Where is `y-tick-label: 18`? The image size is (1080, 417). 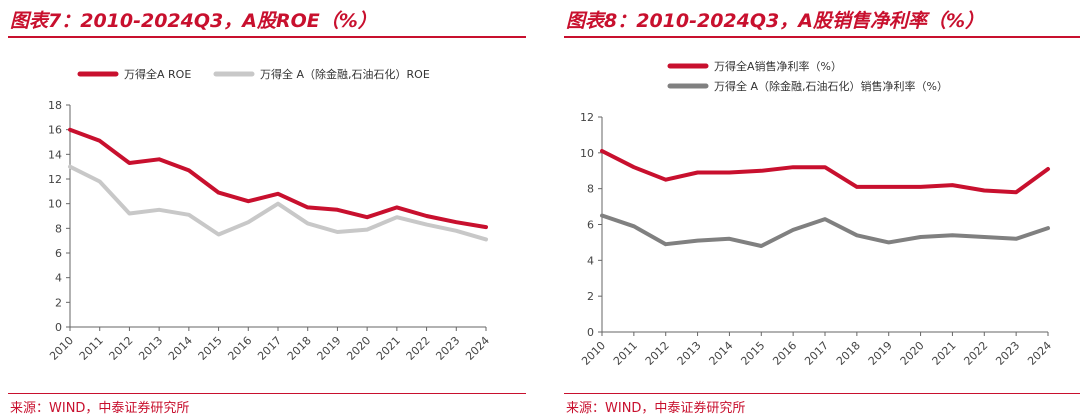 y-tick-label: 18 is located at coordinates (55, 105).